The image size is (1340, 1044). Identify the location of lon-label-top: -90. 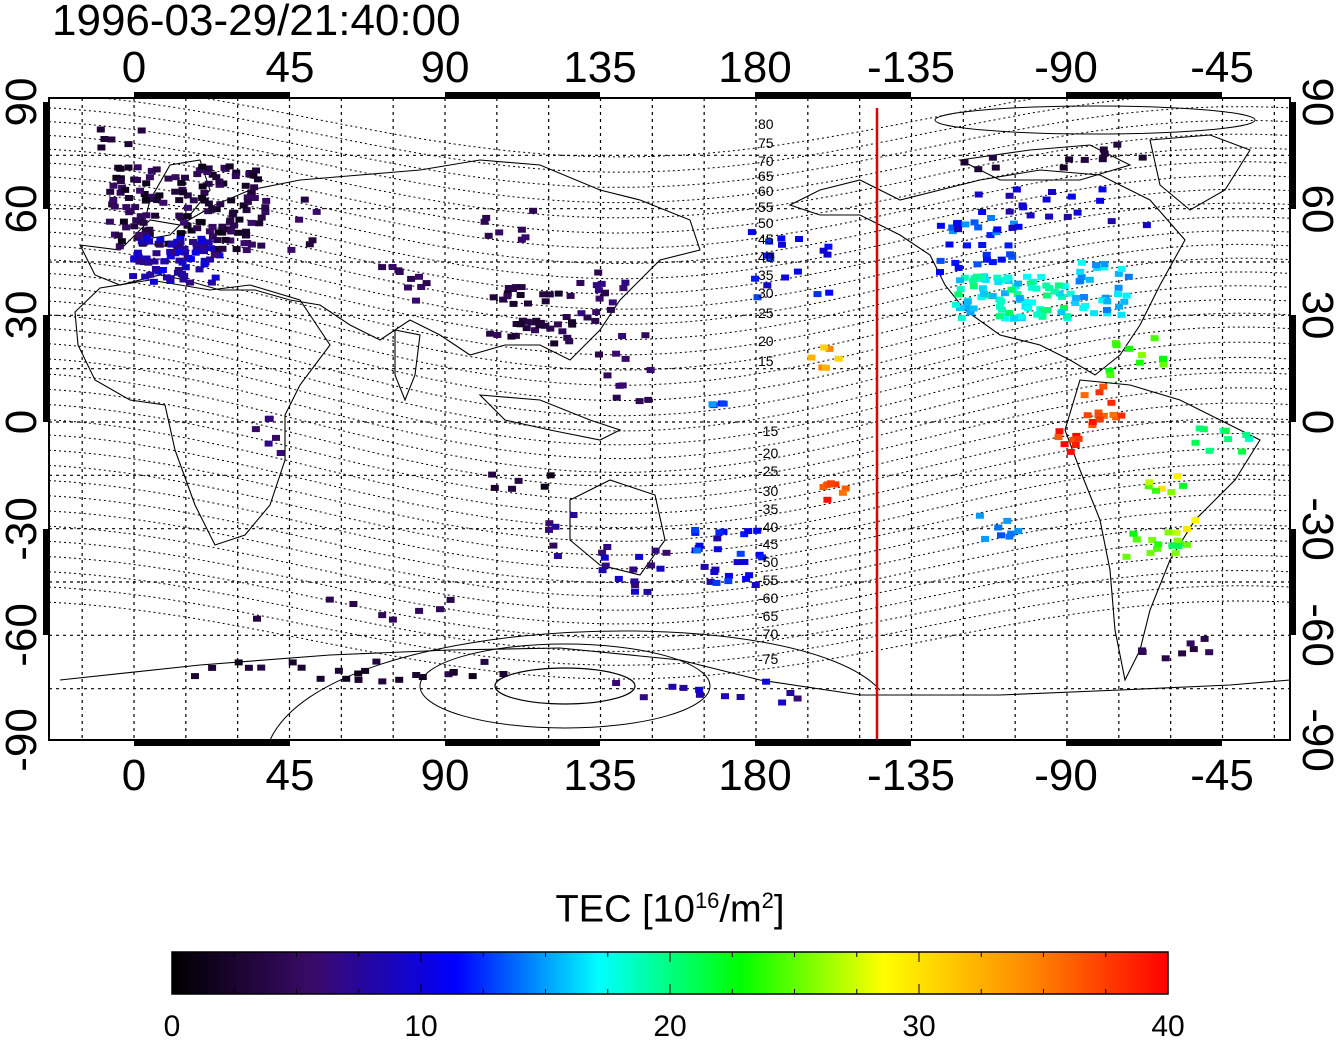
(1066, 67).